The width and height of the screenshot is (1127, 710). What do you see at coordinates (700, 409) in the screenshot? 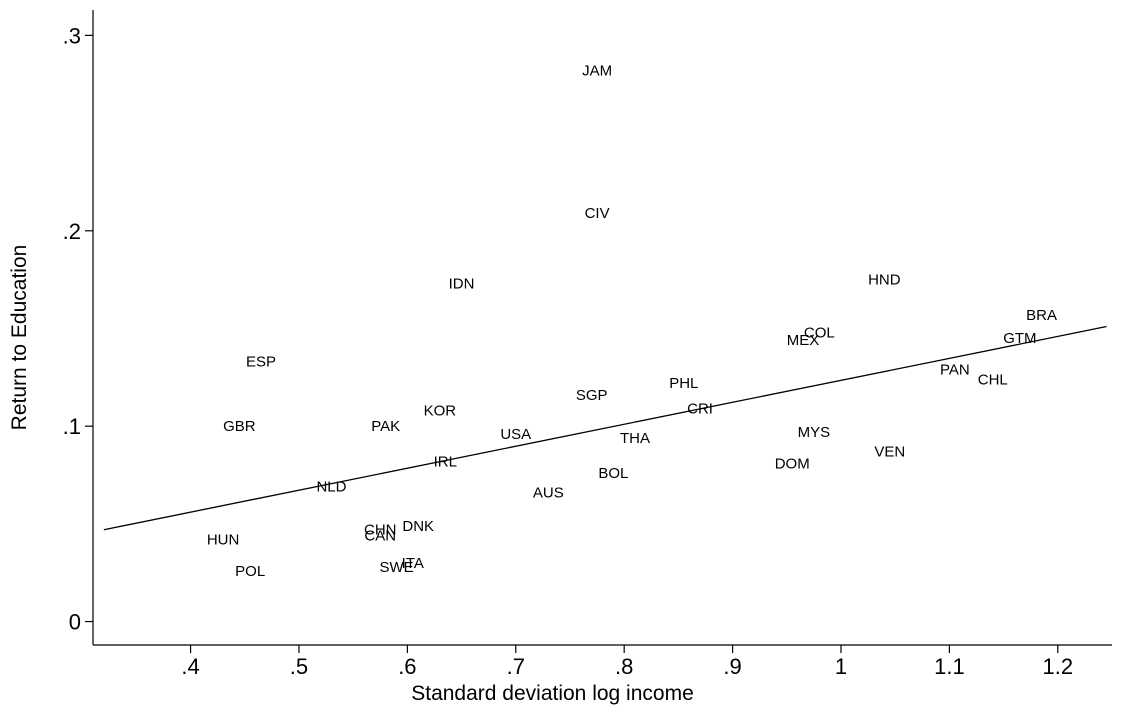
I see `point-label-cri: CRI` at bounding box center [700, 409].